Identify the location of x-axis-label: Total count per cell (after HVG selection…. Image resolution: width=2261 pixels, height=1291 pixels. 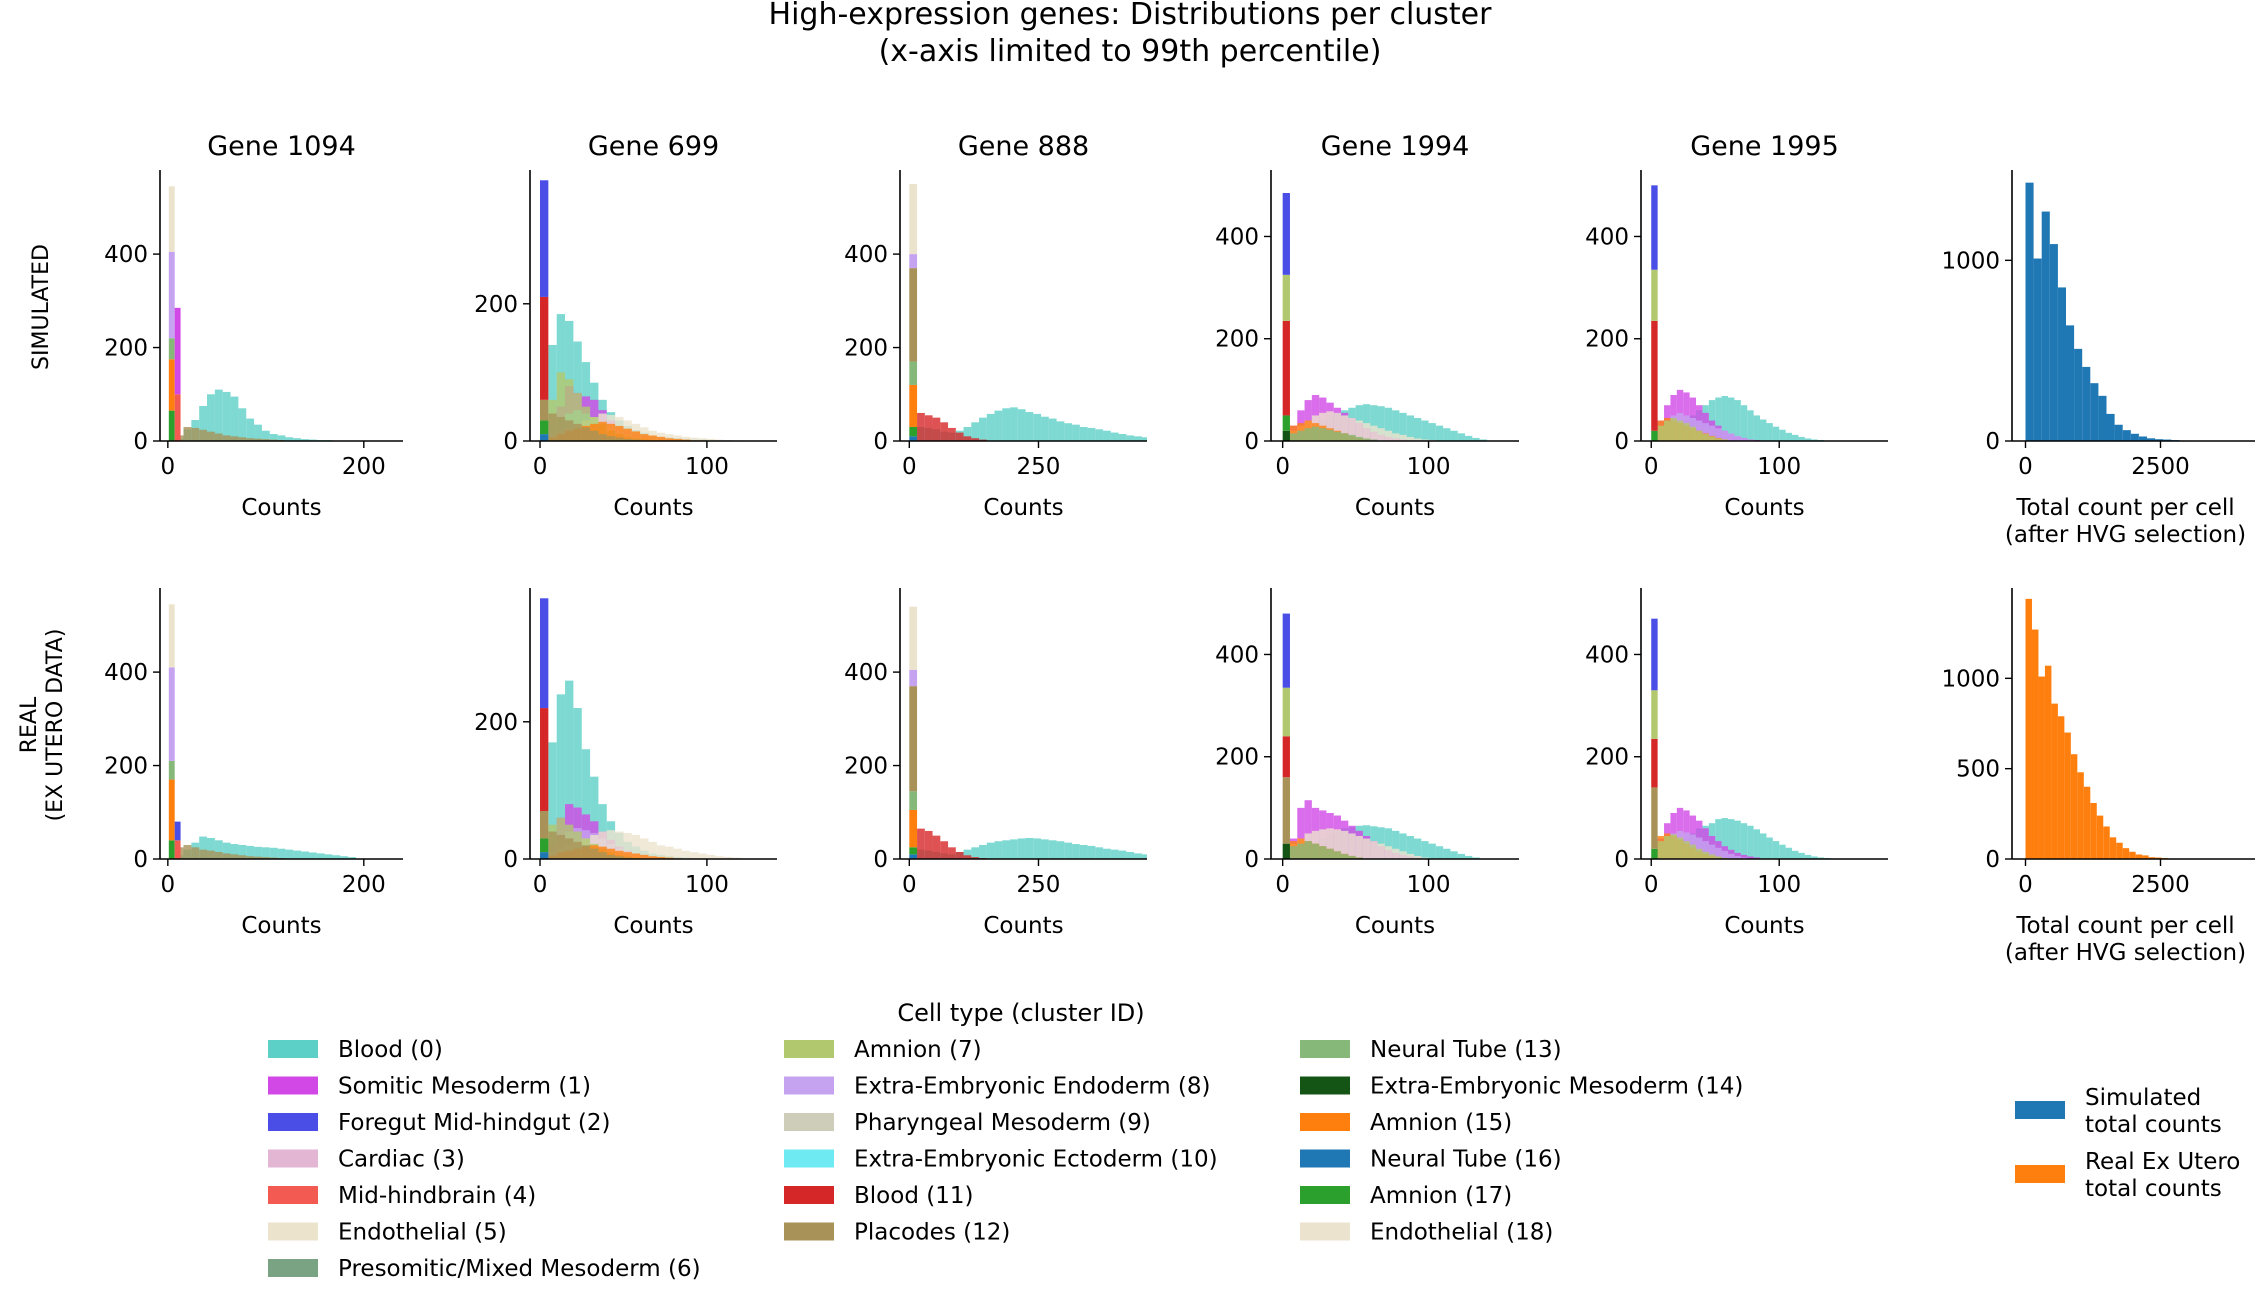
(2125, 939).